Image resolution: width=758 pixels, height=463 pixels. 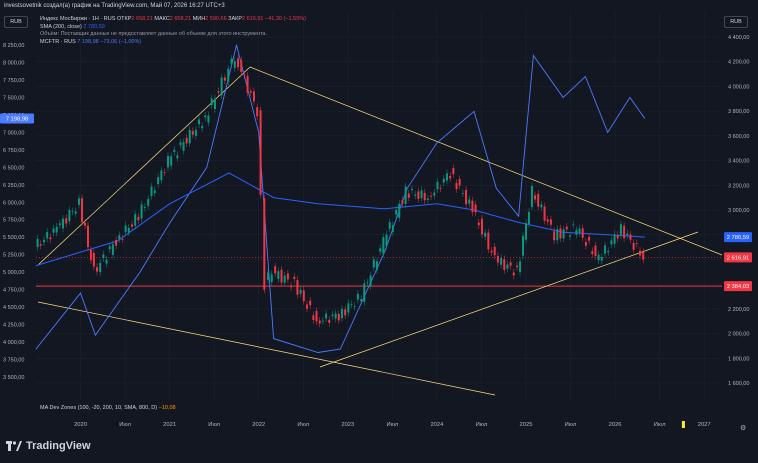 What do you see at coordinates (13, 168) in the screenshot?
I see `left-axis-tick: 6 500,00` at bounding box center [13, 168].